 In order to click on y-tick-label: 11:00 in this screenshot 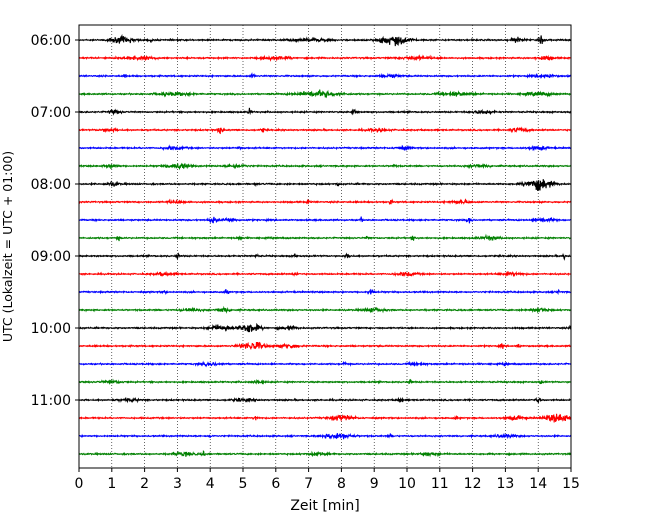, I will do `click(51, 401)`.